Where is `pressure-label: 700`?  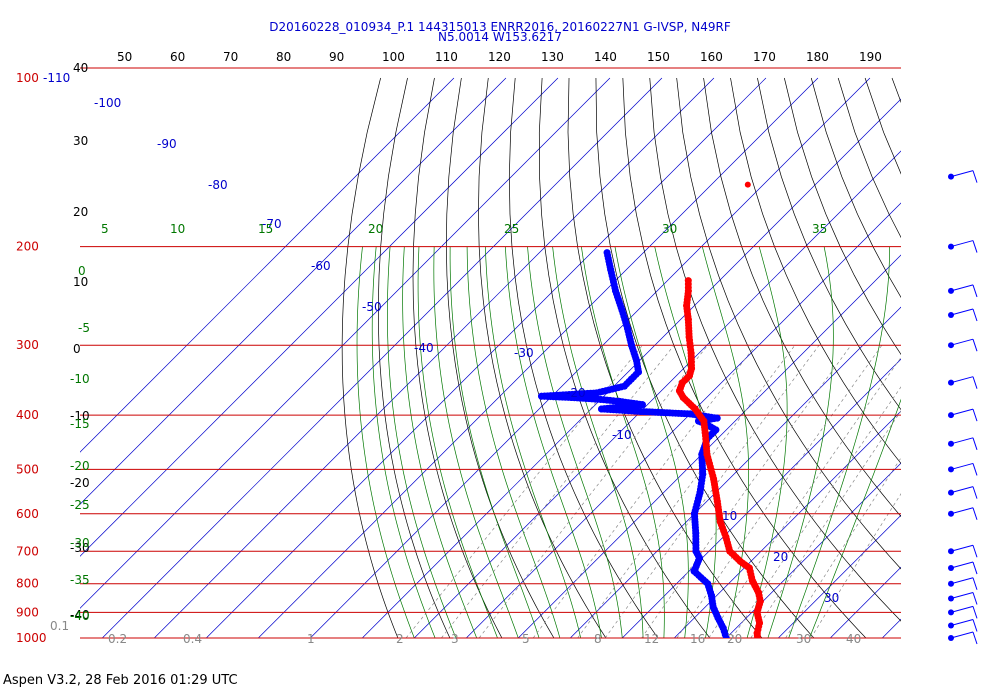 pressure-label: 700 is located at coordinates (27, 551).